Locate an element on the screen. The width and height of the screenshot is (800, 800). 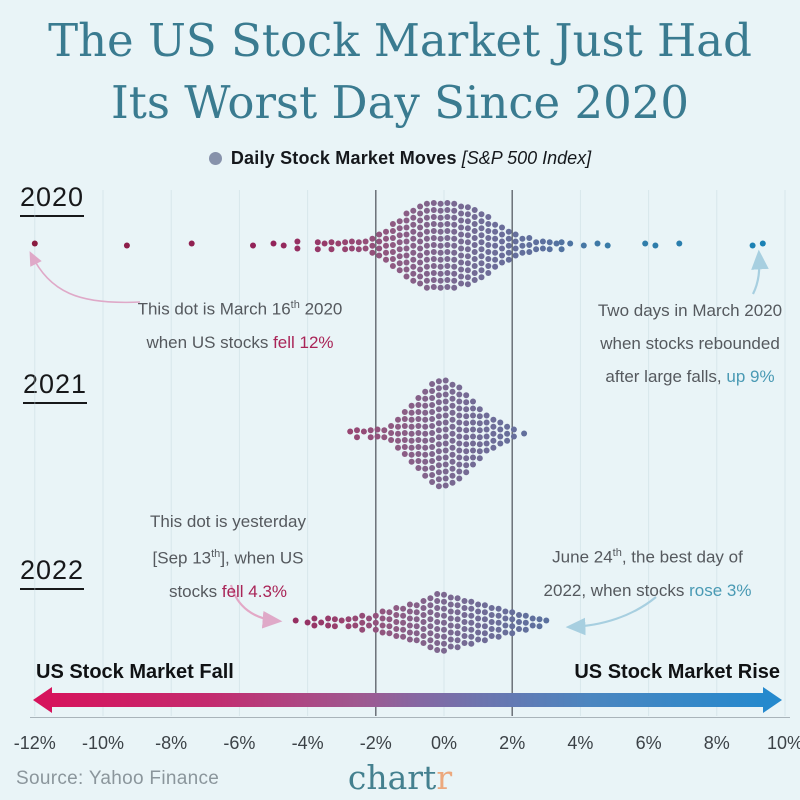
legend-label: Daily Stock Market Moves is located at coordinates (343, 158).